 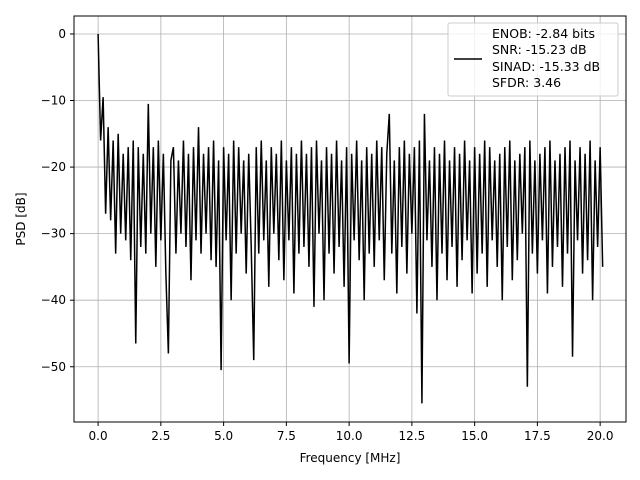 What do you see at coordinates (600, 436) in the screenshot?
I see `x-tick-label: 20.0` at bounding box center [600, 436].